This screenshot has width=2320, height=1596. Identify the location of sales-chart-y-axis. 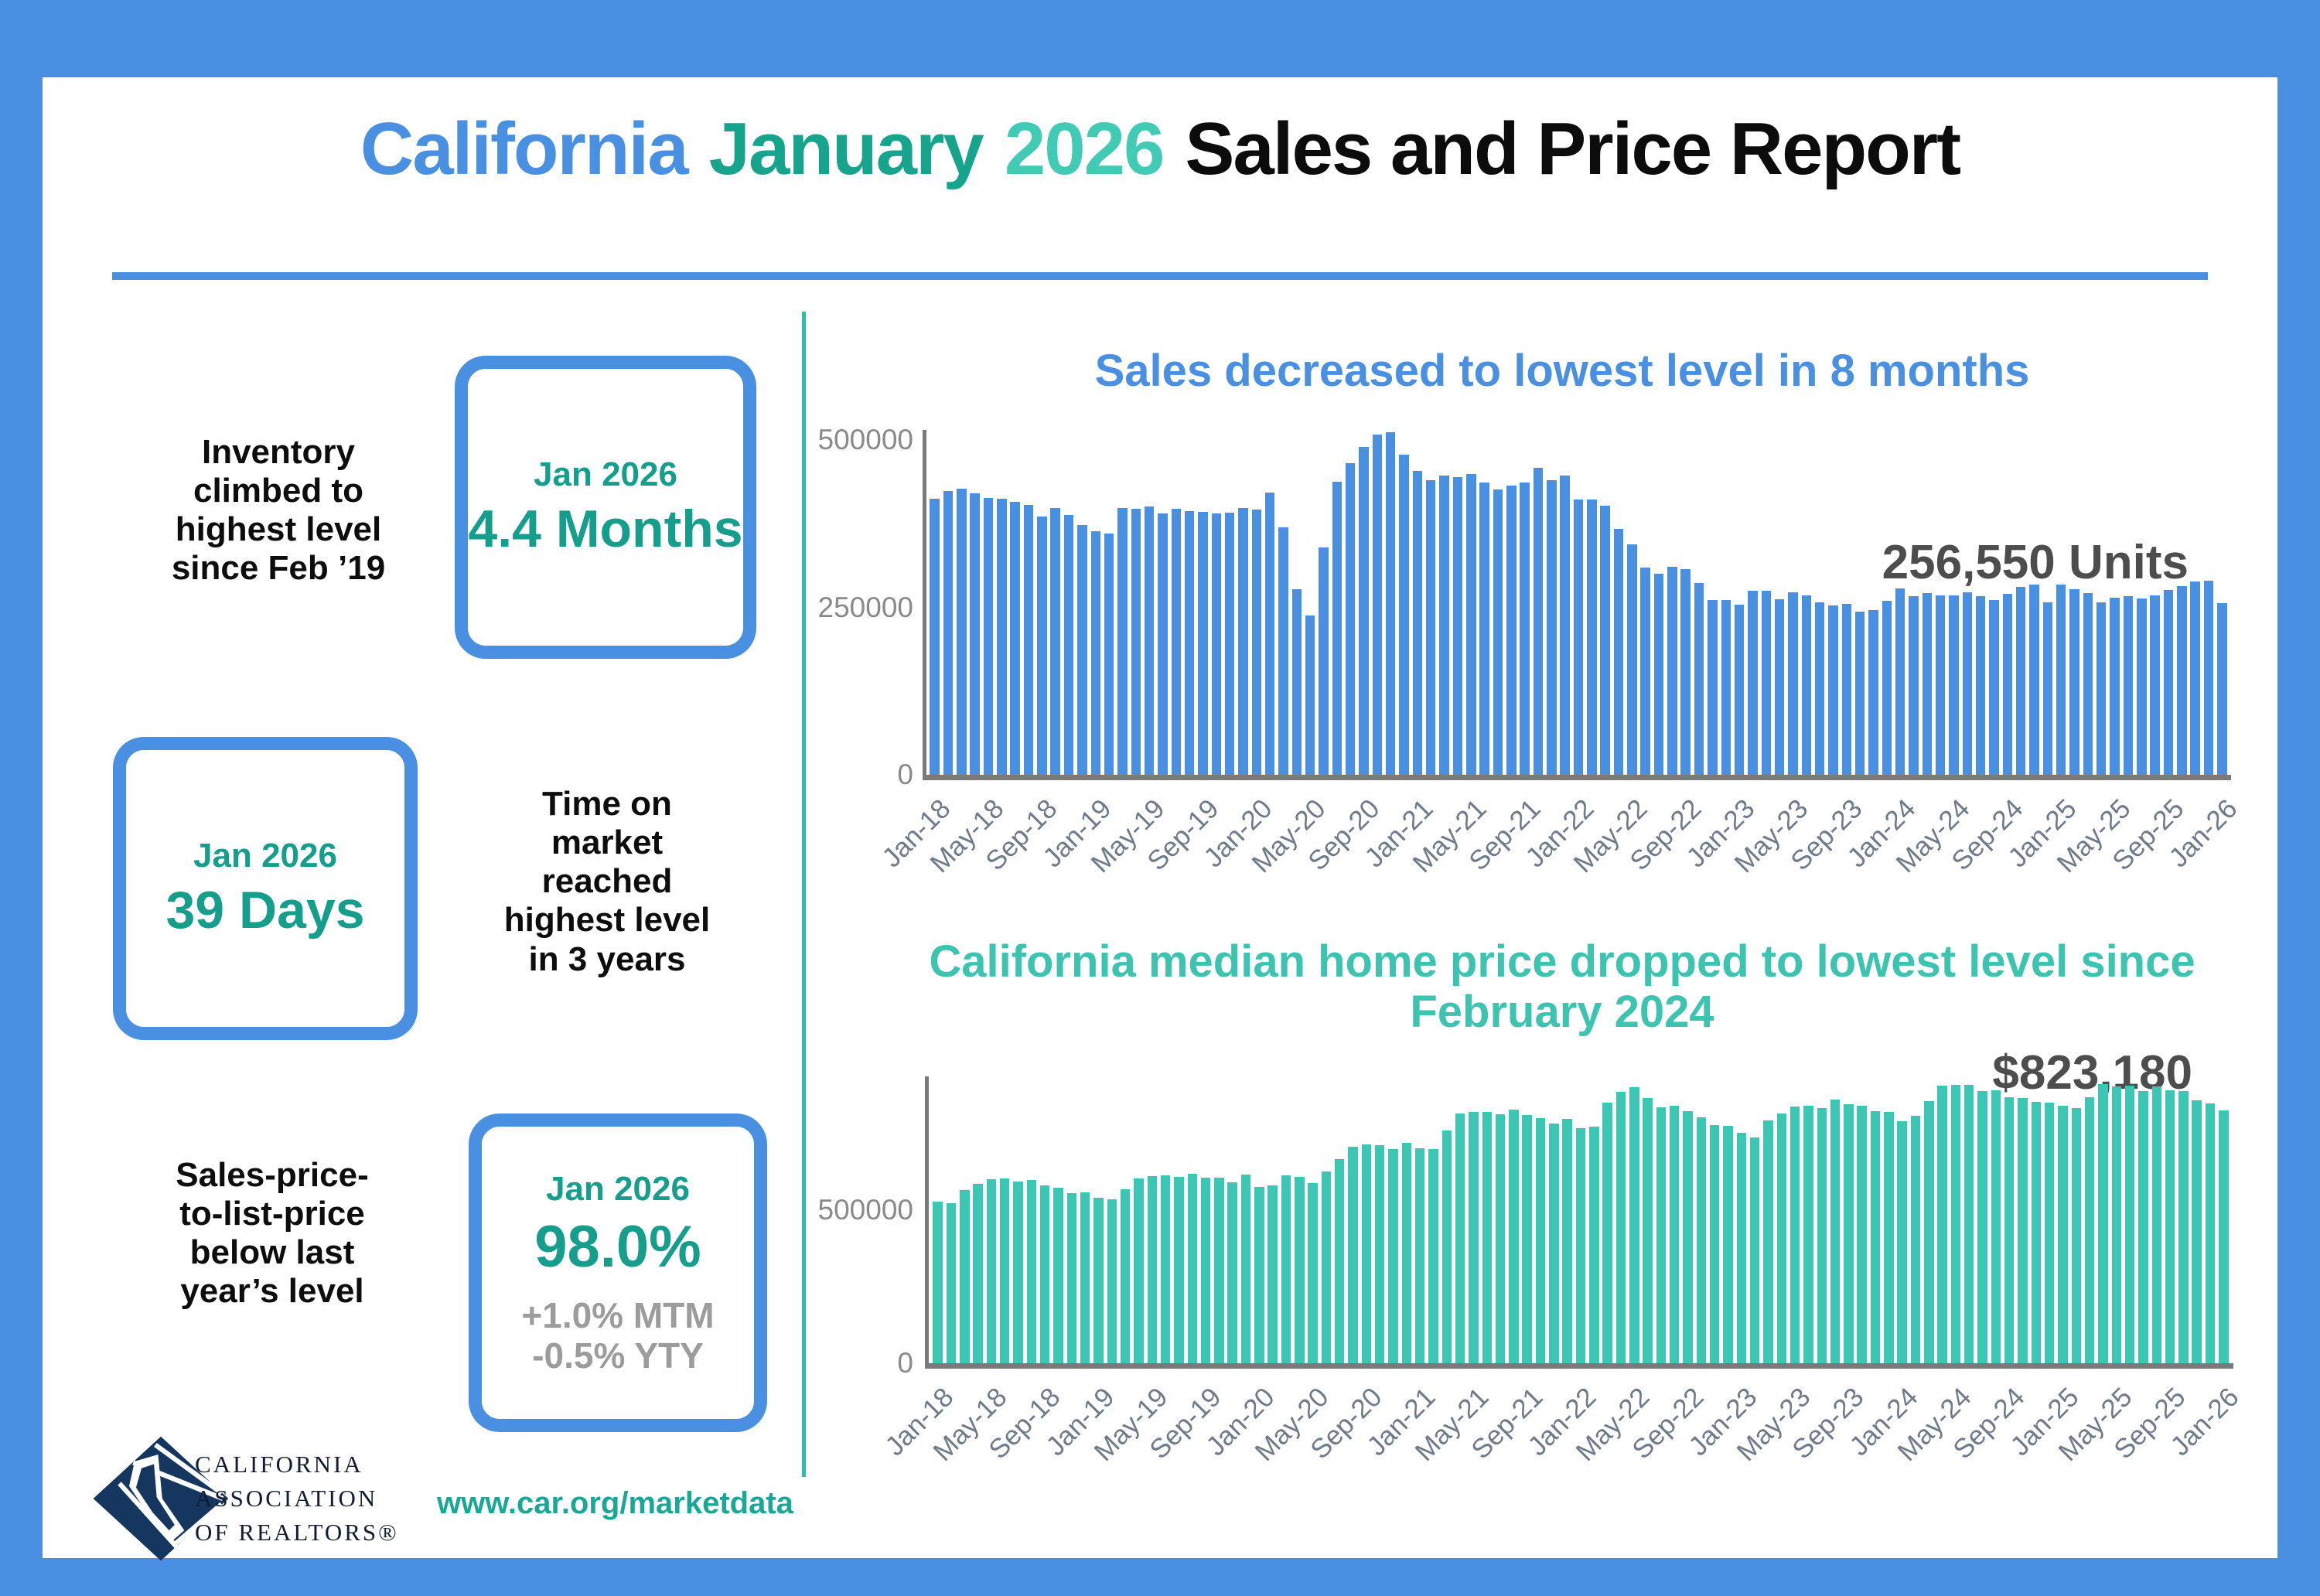
(924, 605).